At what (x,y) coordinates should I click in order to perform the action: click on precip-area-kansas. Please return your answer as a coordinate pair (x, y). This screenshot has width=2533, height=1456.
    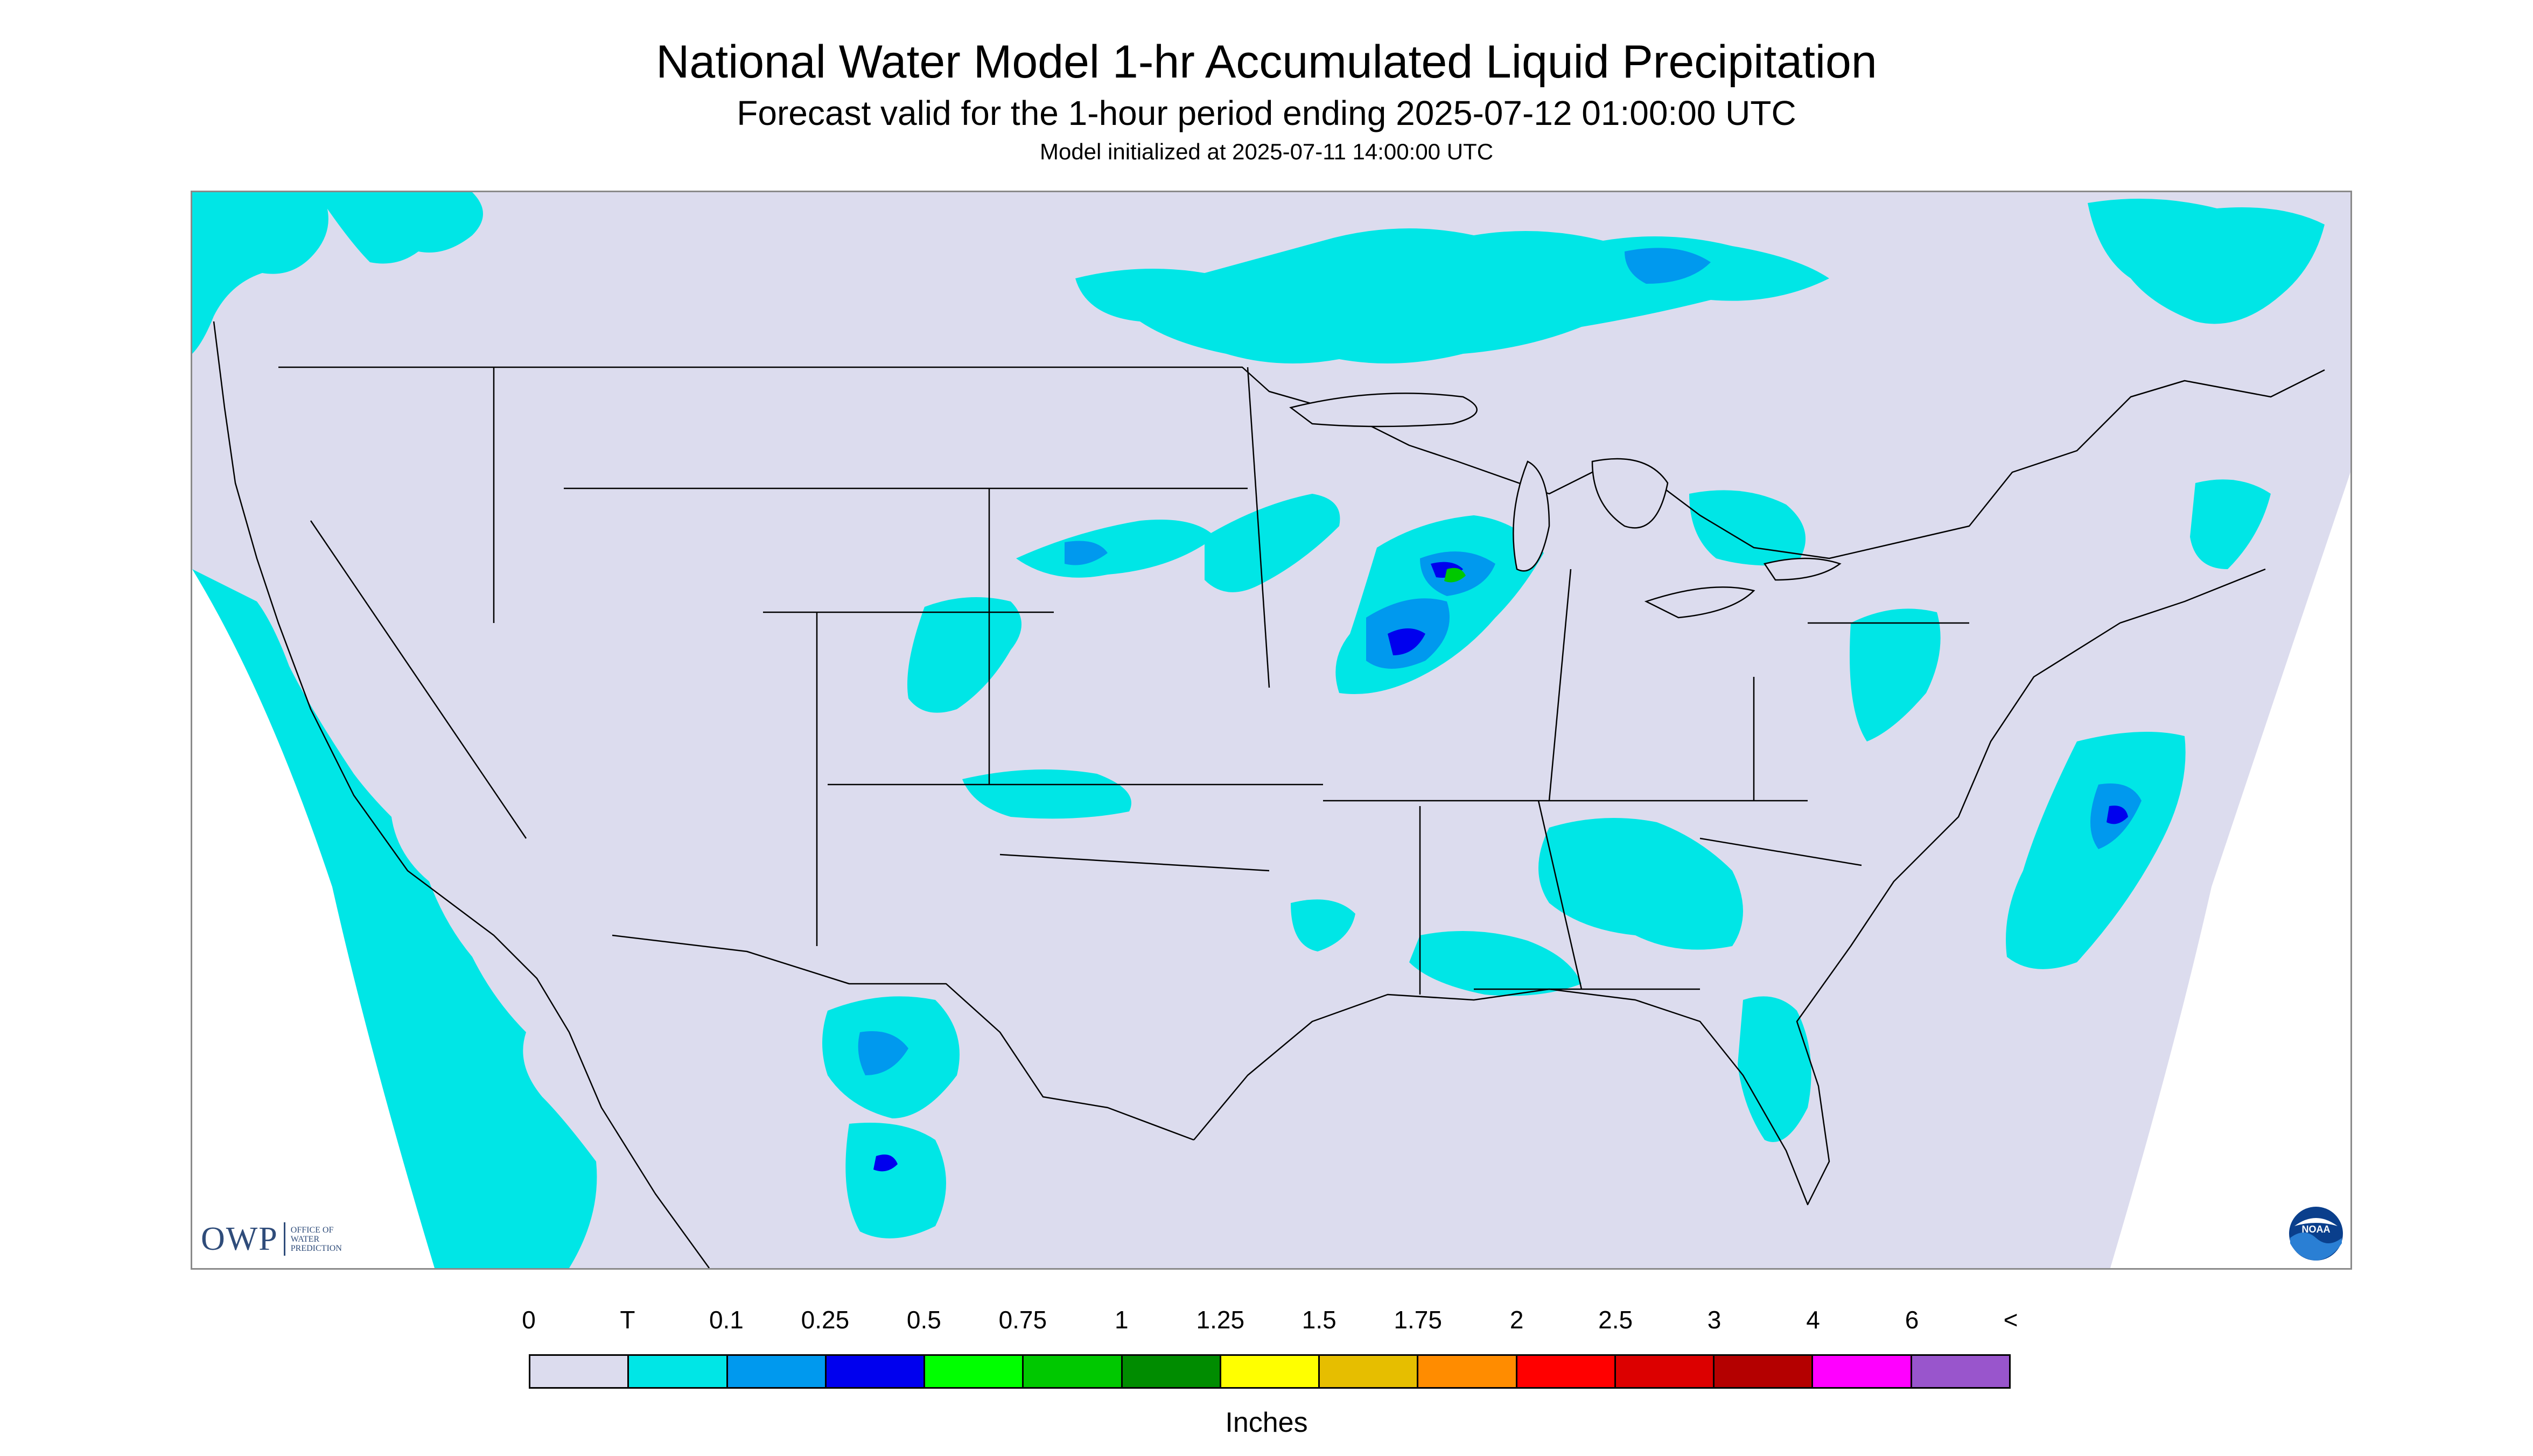
    Looking at the image, I should click on (1046, 794).